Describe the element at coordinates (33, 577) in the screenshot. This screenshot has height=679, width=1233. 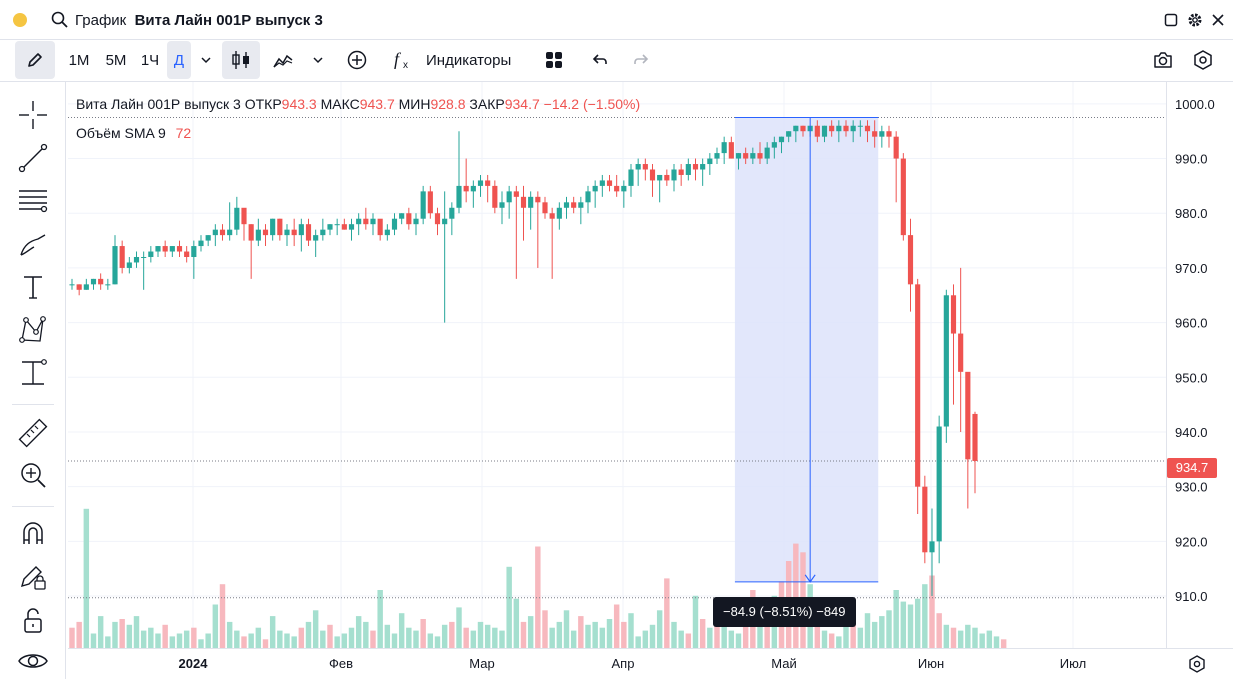
I see `lock-drawing-icon` at that location.